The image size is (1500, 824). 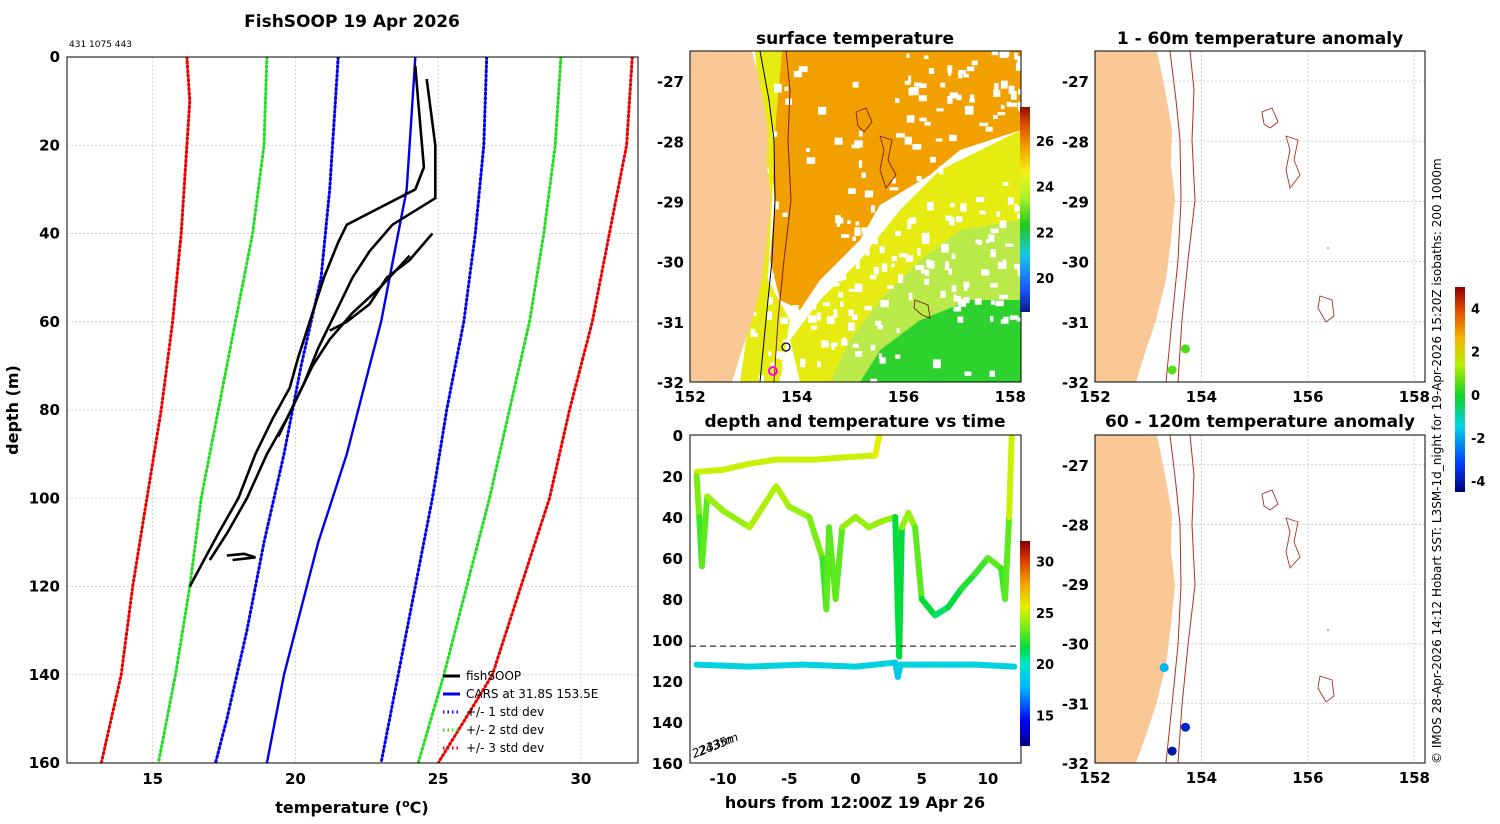 I want to click on time-axes-box, so click(x=855, y=599).